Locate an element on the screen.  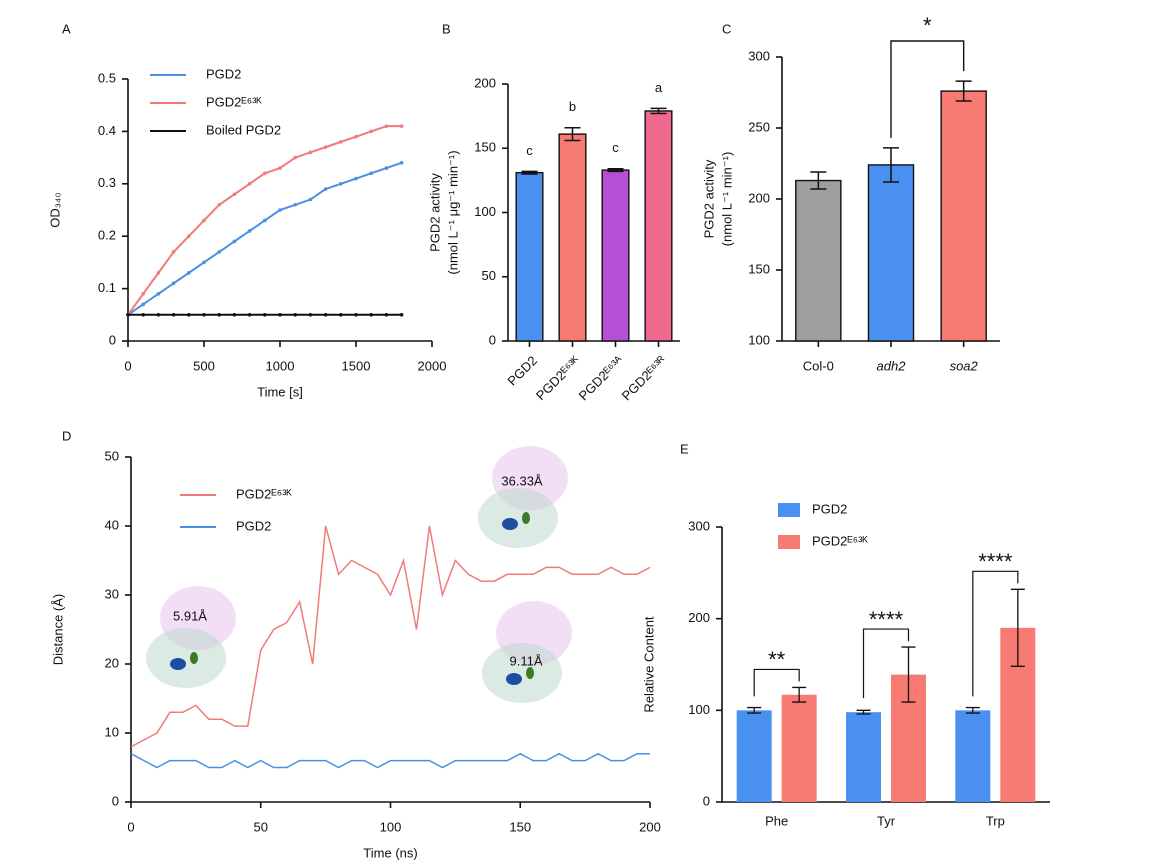
legend-label: PGD2ᴱ⁶³ᴷ is located at coordinates (264, 493).